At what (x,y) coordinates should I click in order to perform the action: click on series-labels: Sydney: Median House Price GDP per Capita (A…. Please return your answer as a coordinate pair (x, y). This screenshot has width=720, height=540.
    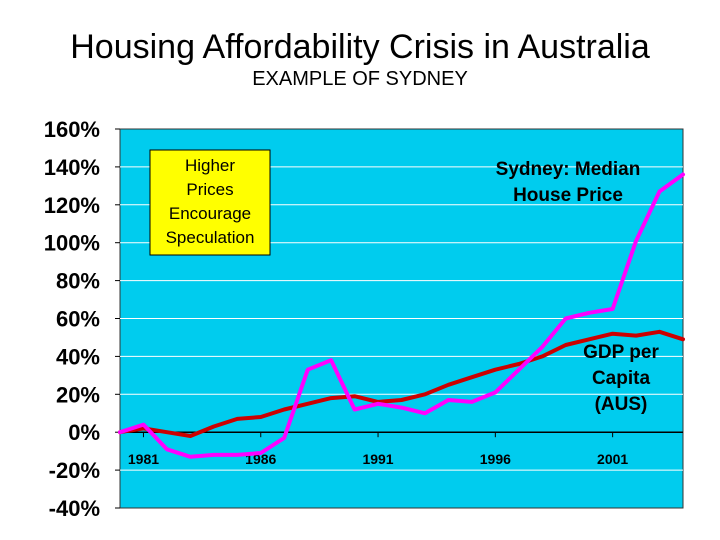
    Looking at the image, I should click on (578, 287).